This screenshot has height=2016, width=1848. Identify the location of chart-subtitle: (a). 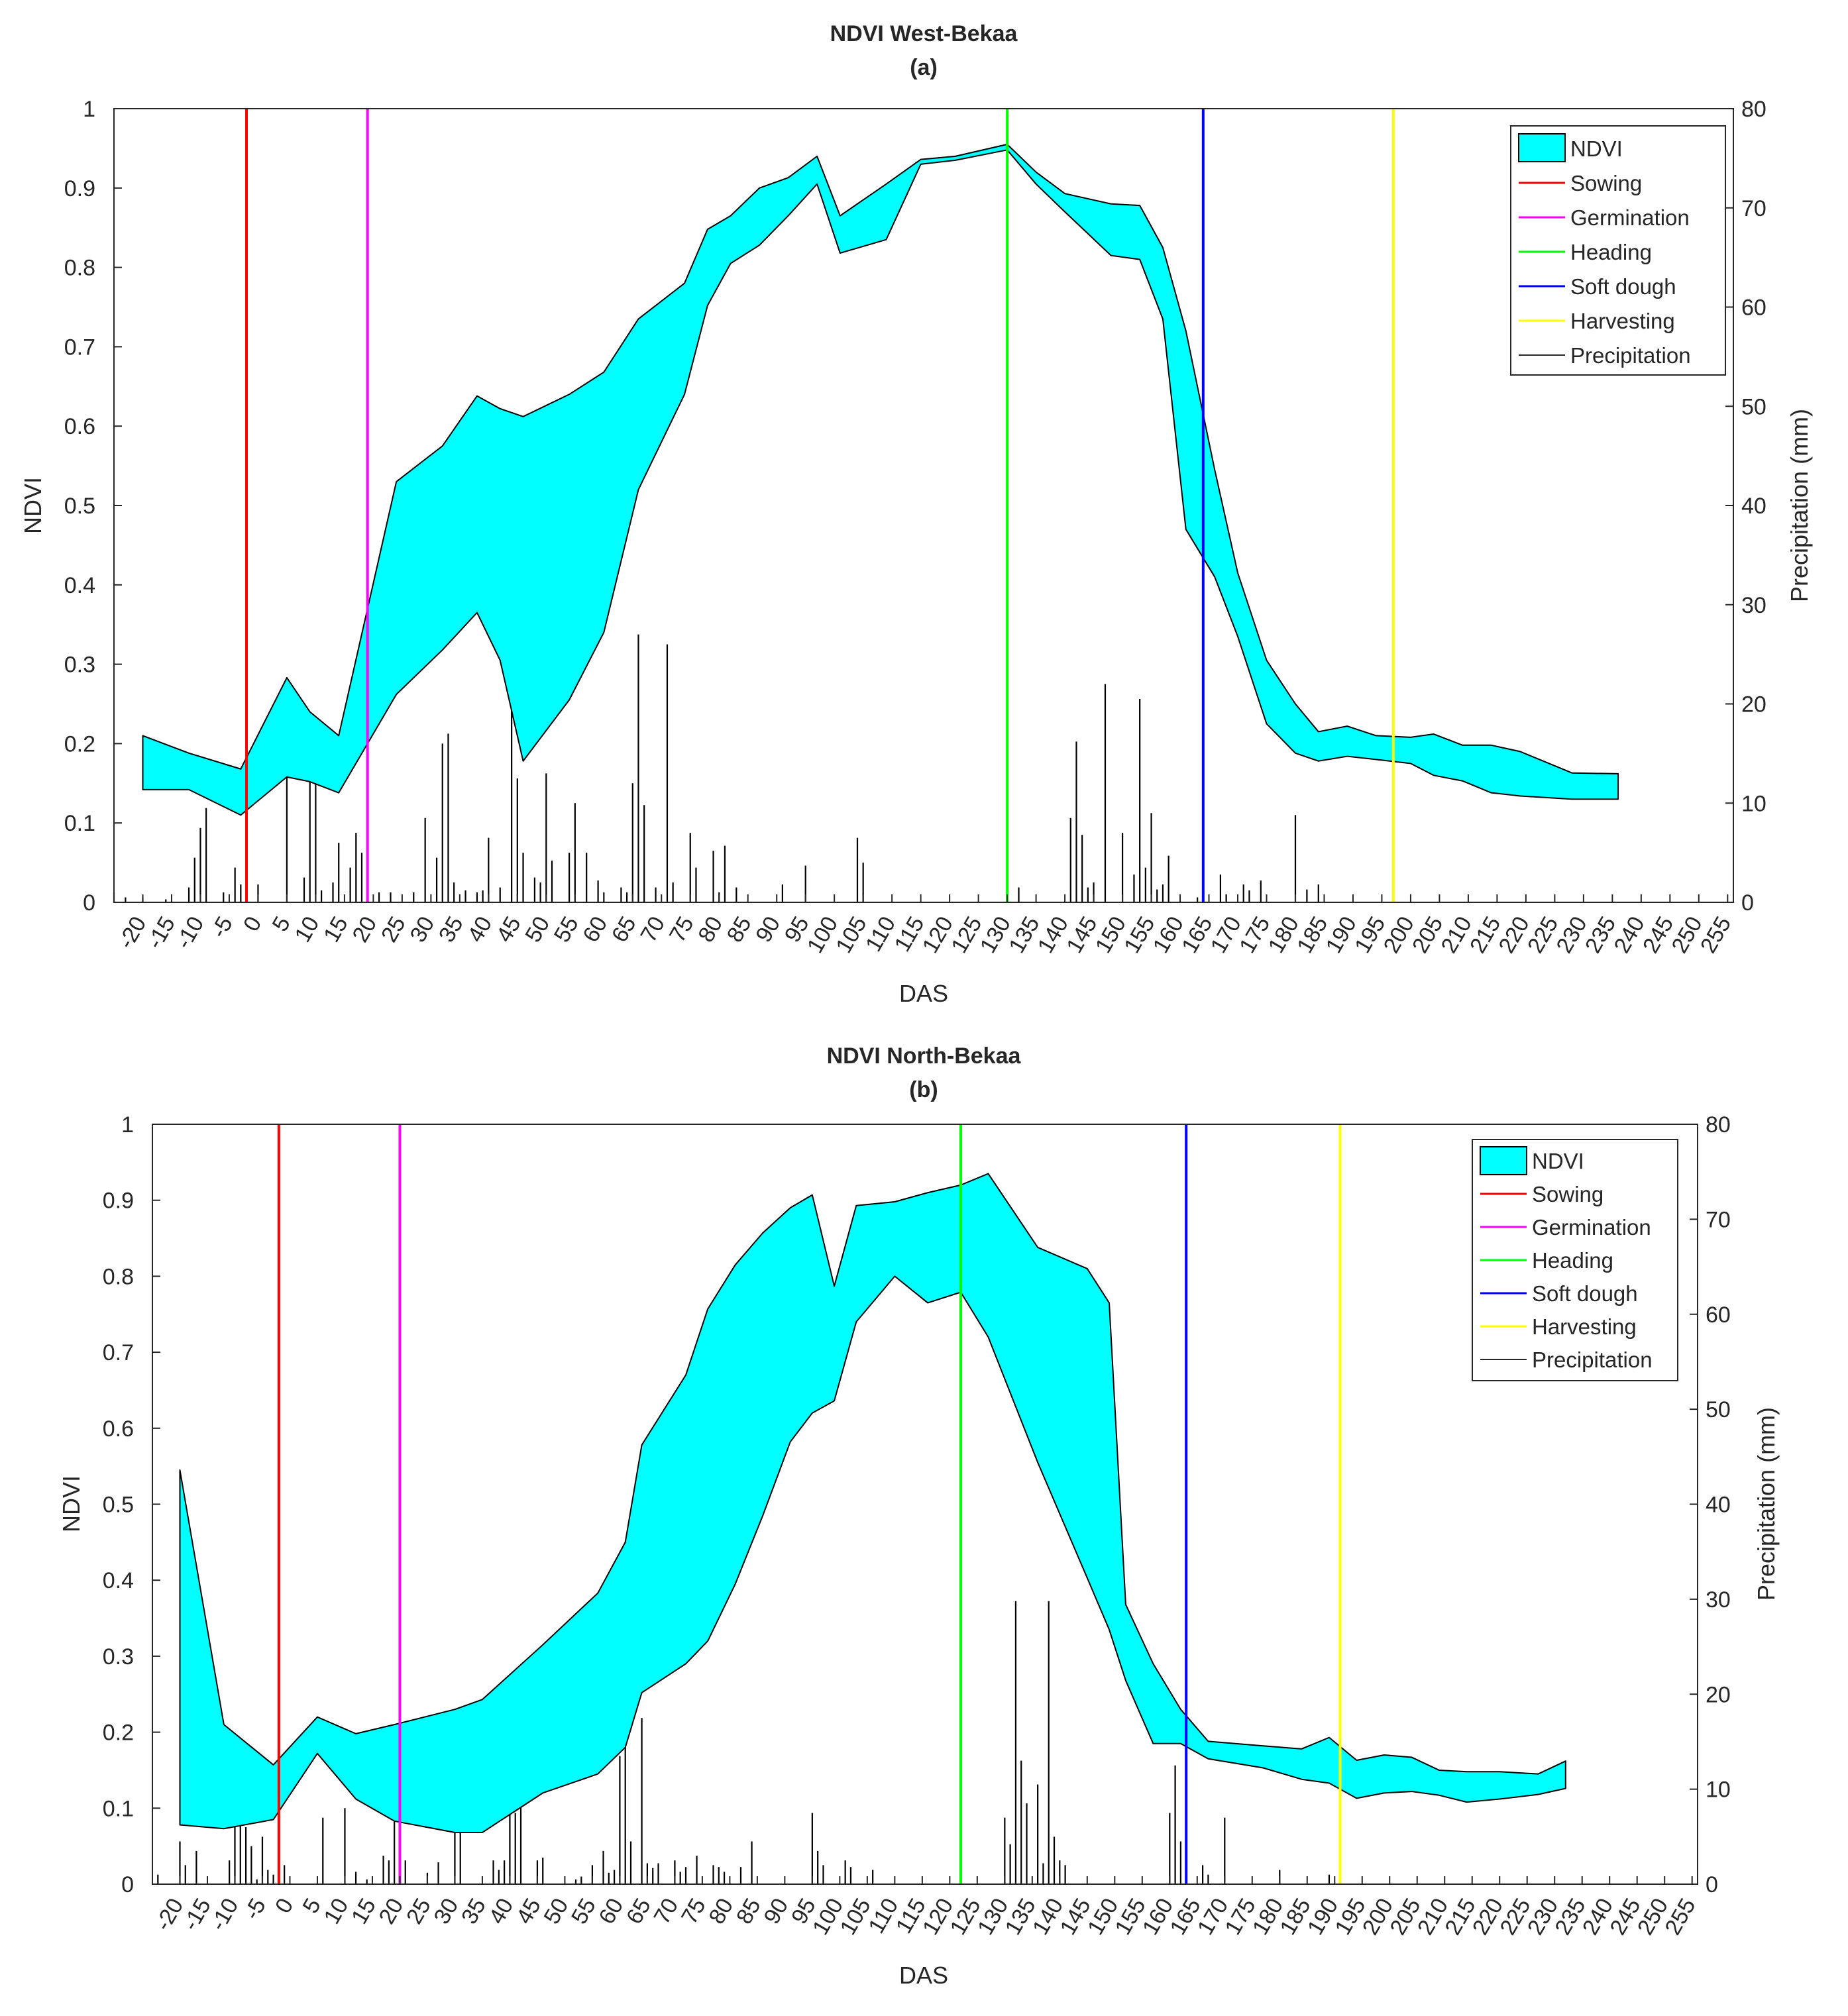
(924, 68).